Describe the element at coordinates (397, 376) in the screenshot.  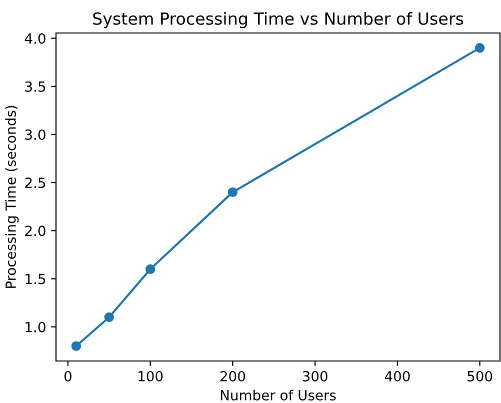
I see `x-tick-label: 400` at that location.